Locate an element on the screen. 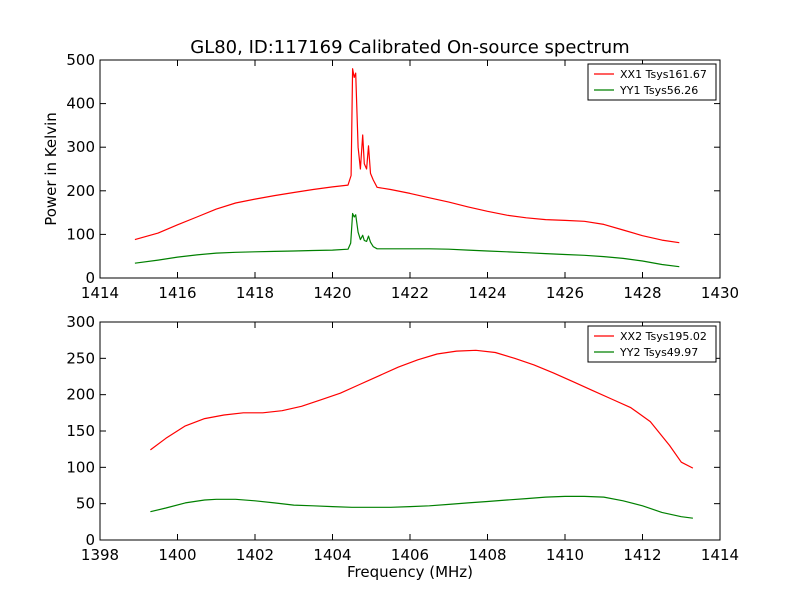 This screenshot has height=600, width=800. legend-label-xx2: XX2 Tsys195.02 is located at coordinates (663, 336).